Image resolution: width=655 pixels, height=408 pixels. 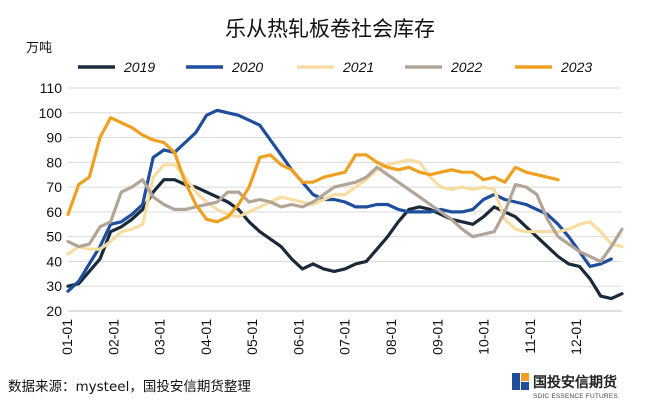 I want to click on legend: 2019 2020 2021 2022 2023, so click(x=335, y=67).